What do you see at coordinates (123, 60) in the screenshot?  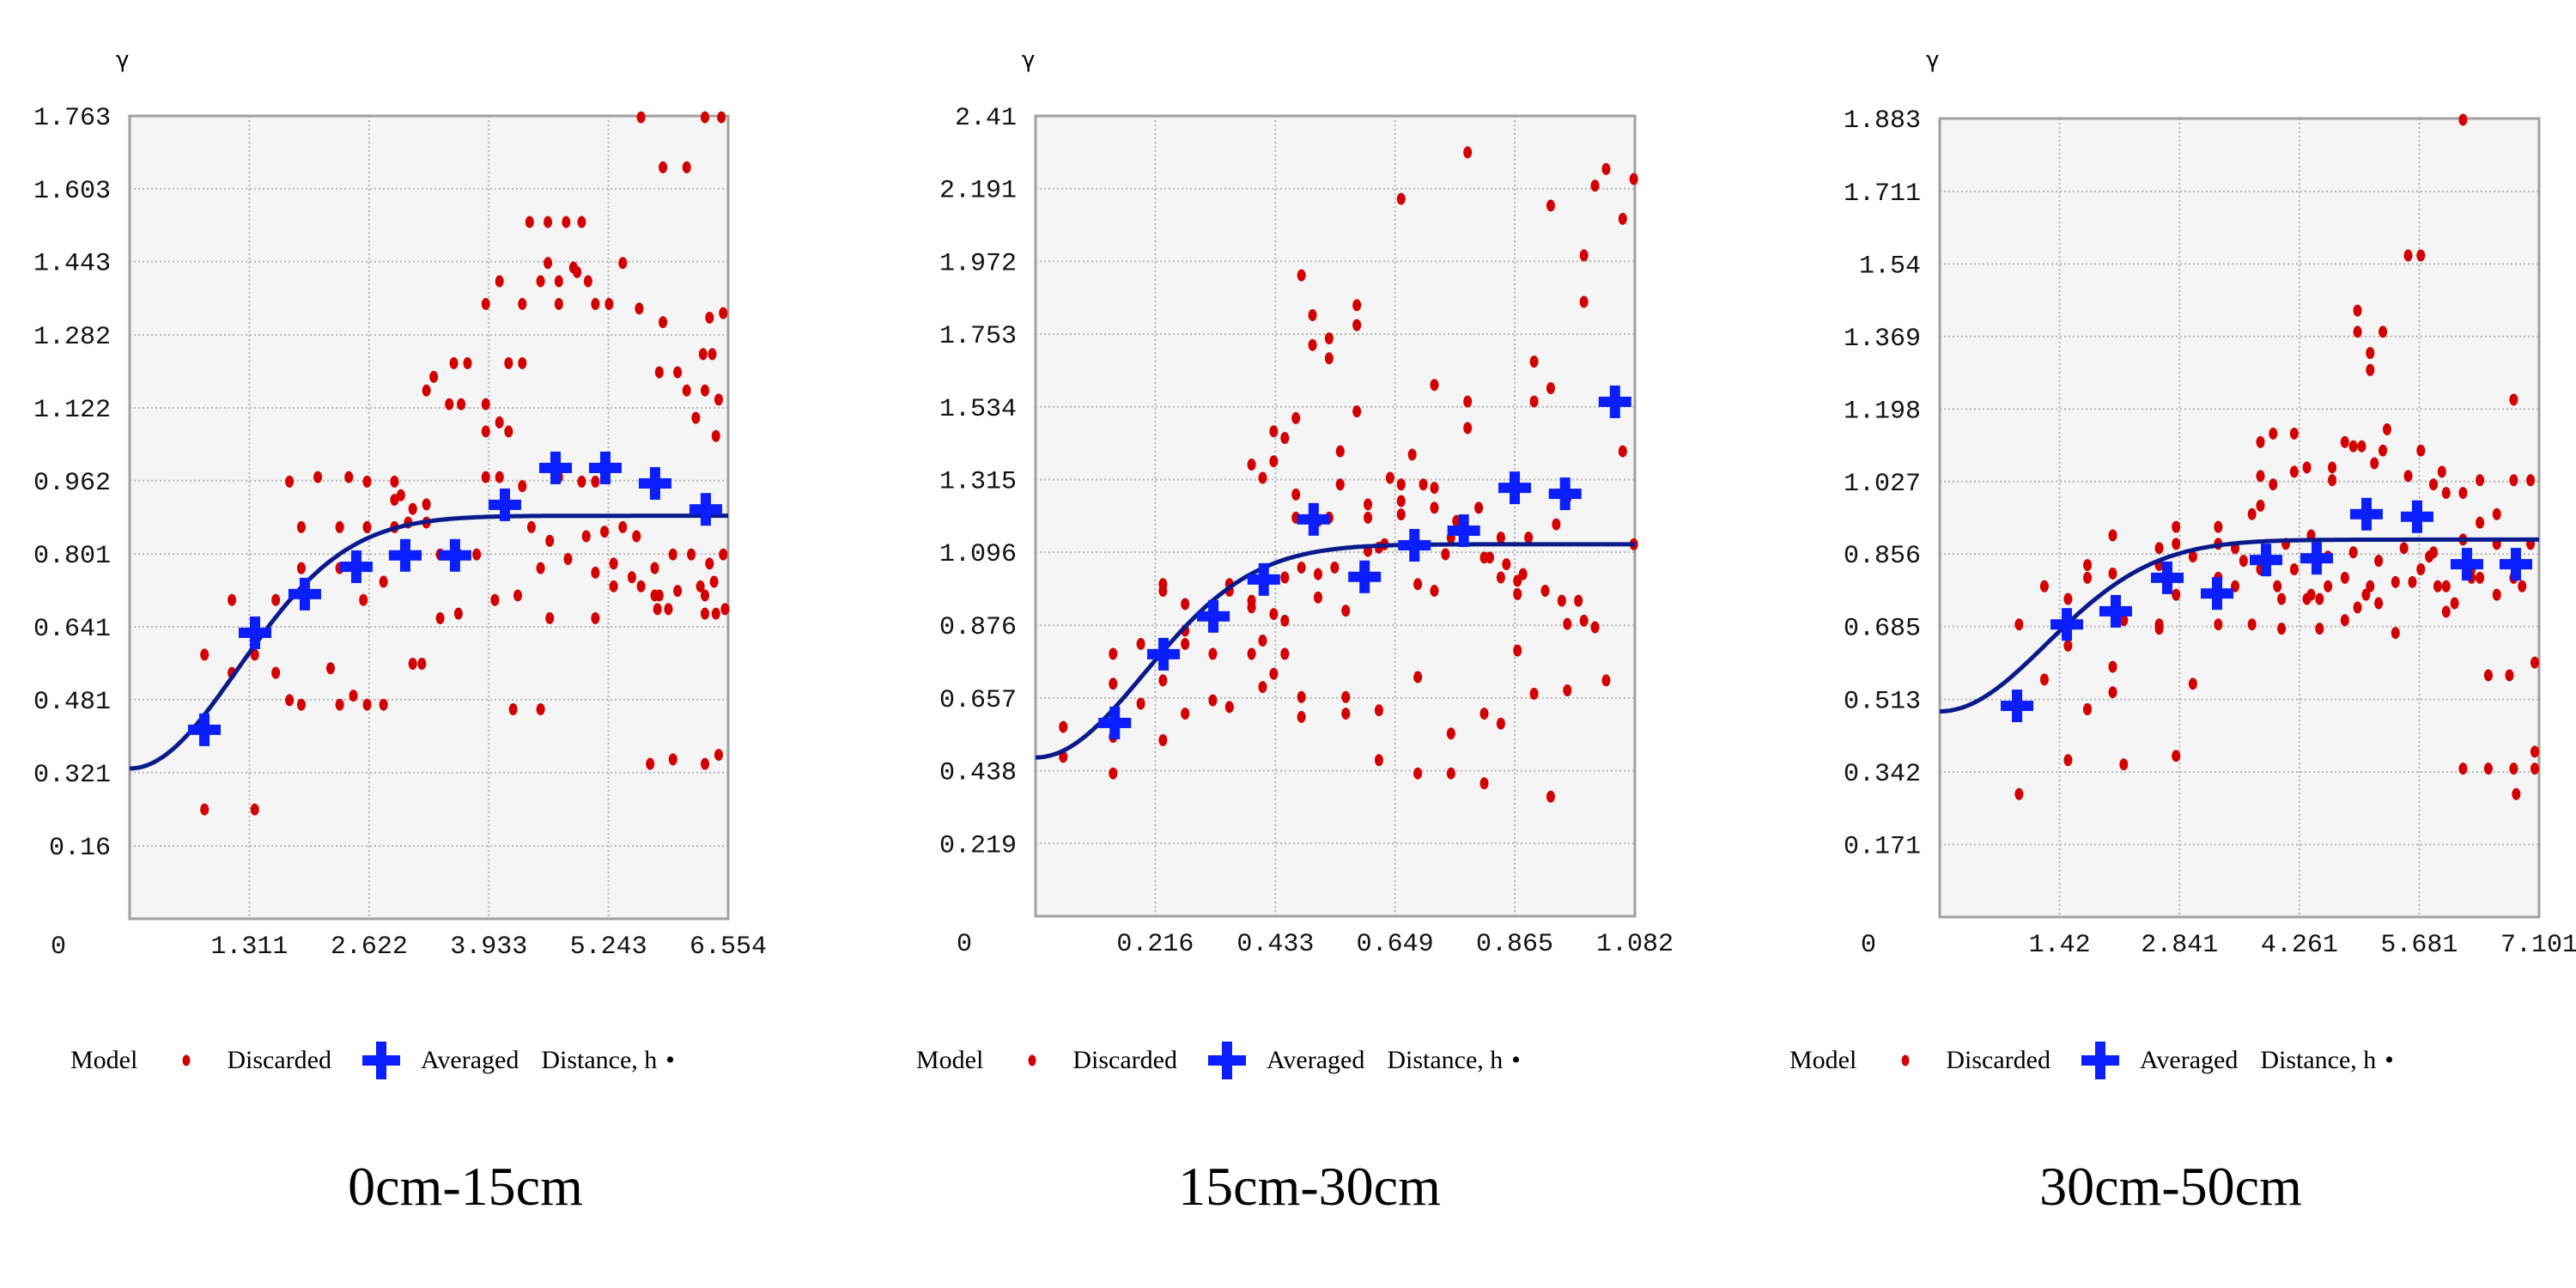 I see `y-axis-label: γ` at bounding box center [123, 60].